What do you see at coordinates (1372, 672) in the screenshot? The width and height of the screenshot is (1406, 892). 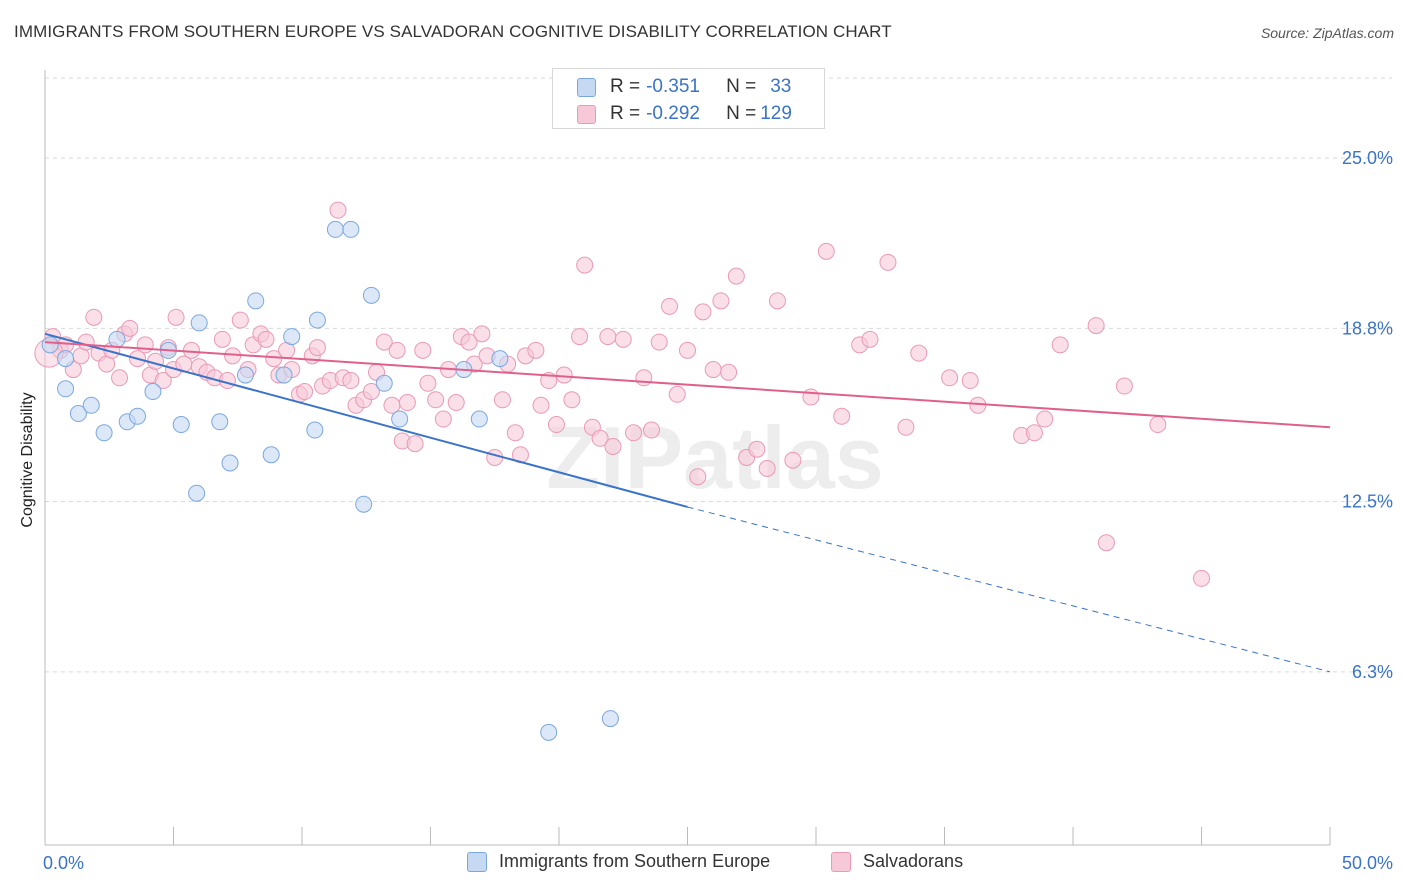 I see `y-tick-label: 6.3%` at bounding box center [1372, 672].